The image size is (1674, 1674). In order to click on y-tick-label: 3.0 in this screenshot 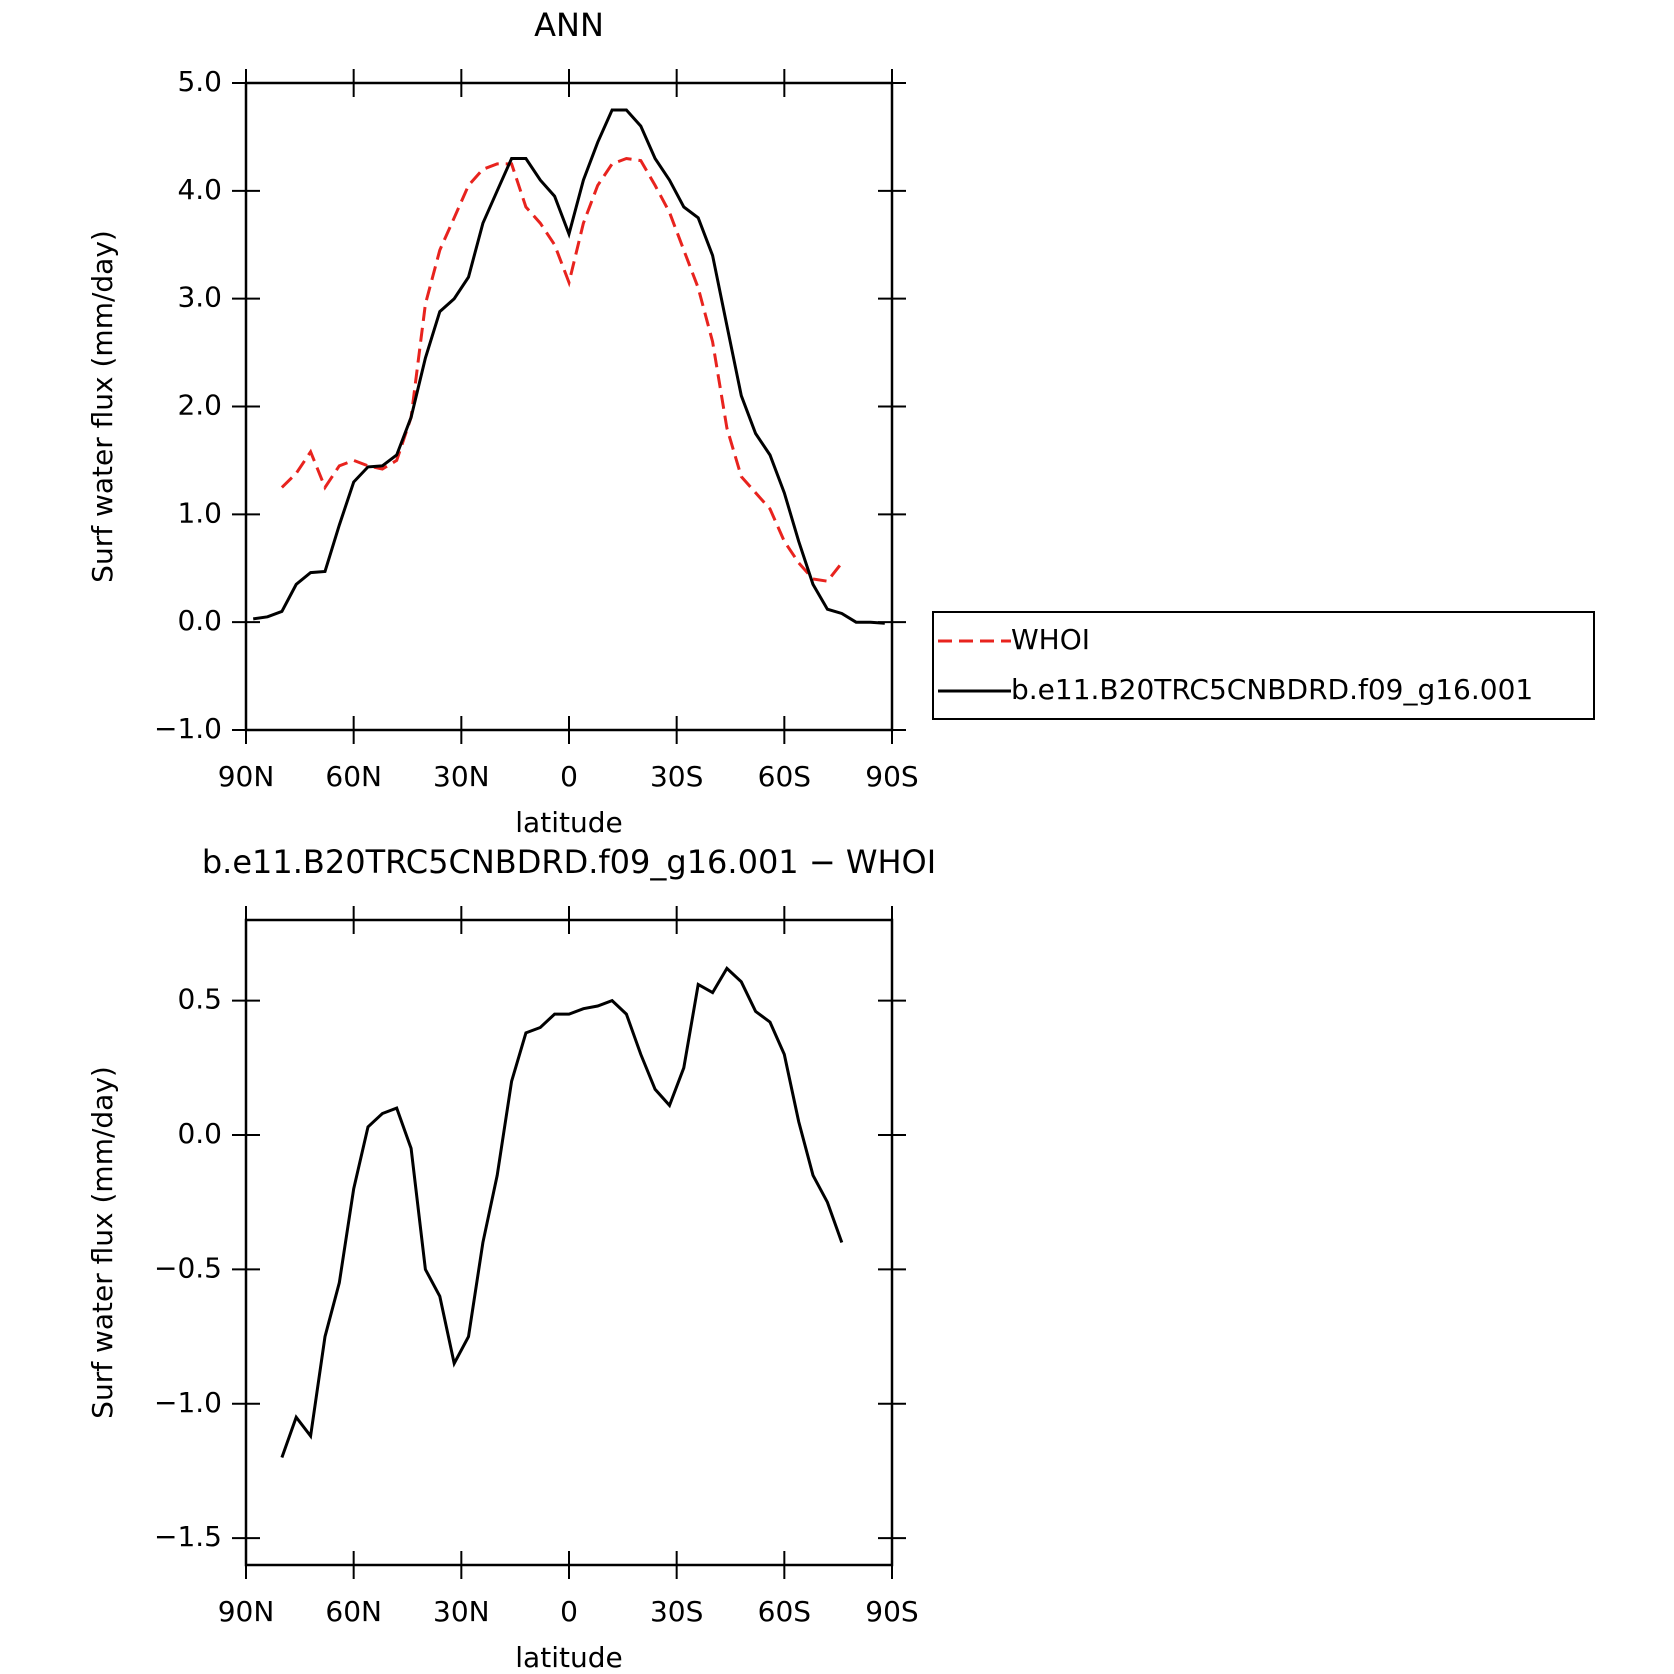, I will do `click(199, 297)`.